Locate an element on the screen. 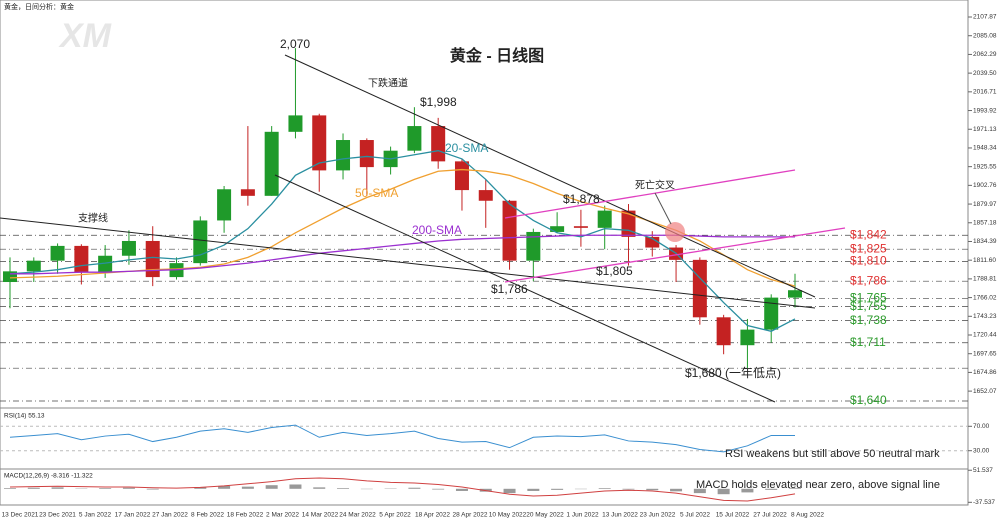  y-tick-label: 1902.76 is located at coordinates (985, 185).